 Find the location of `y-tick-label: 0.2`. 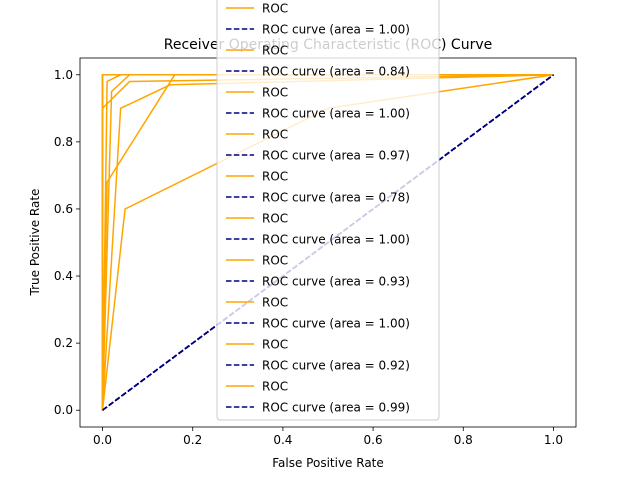

y-tick-label: 0.2 is located at coordinates (63, 343).